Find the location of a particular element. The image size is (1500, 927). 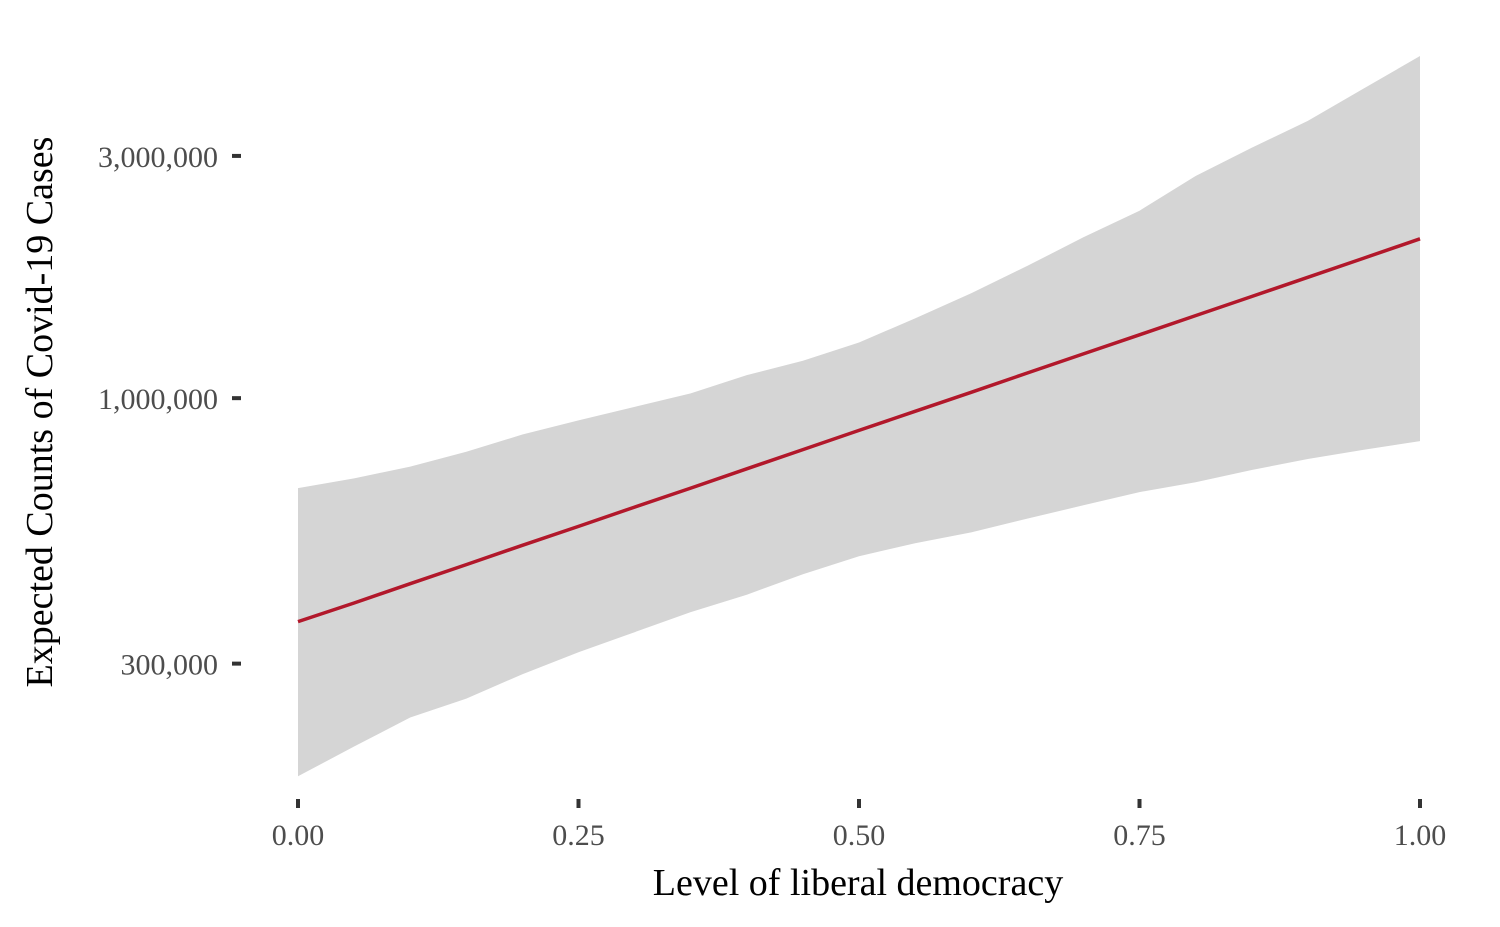

x-tick-label: 0.25 is located at coordinates (578, 835).